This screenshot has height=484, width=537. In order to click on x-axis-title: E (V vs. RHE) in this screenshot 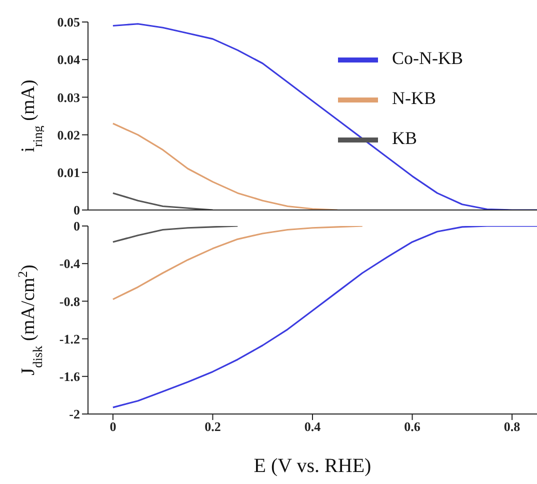, I will do `click(313, 466)`.